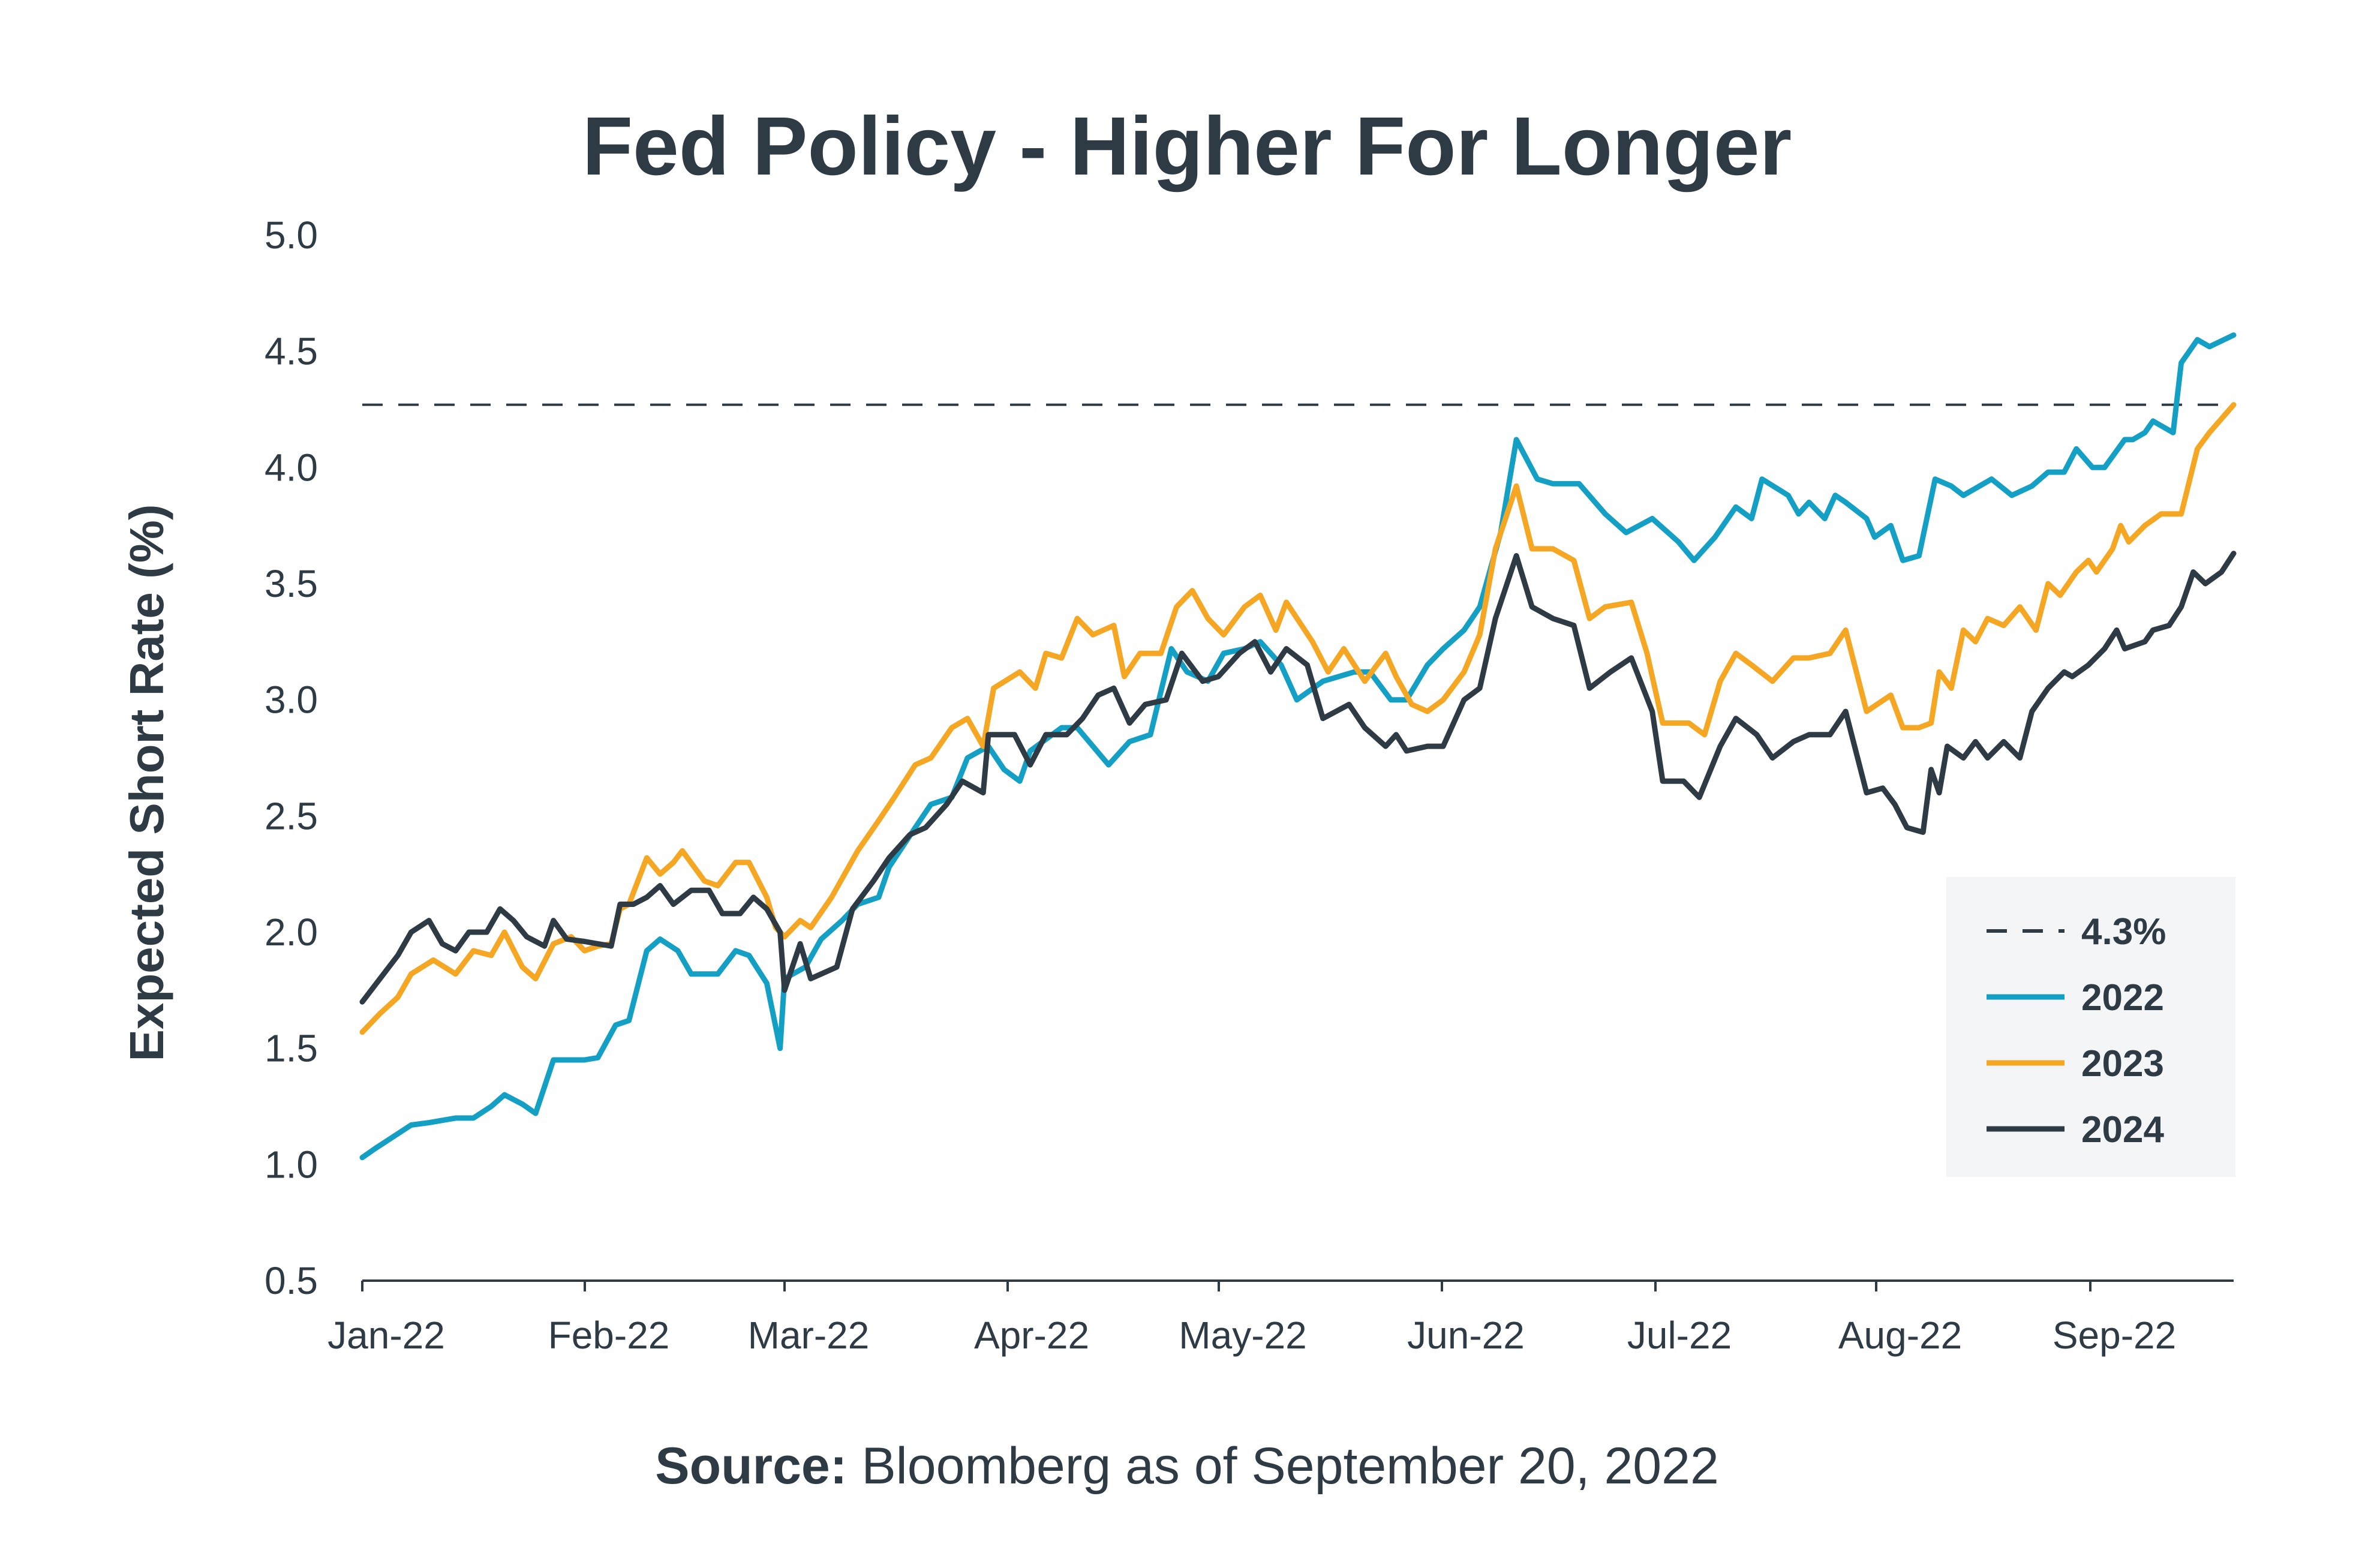  I want to click on x-tick-label: Jun-22, so click(1466, 1335).